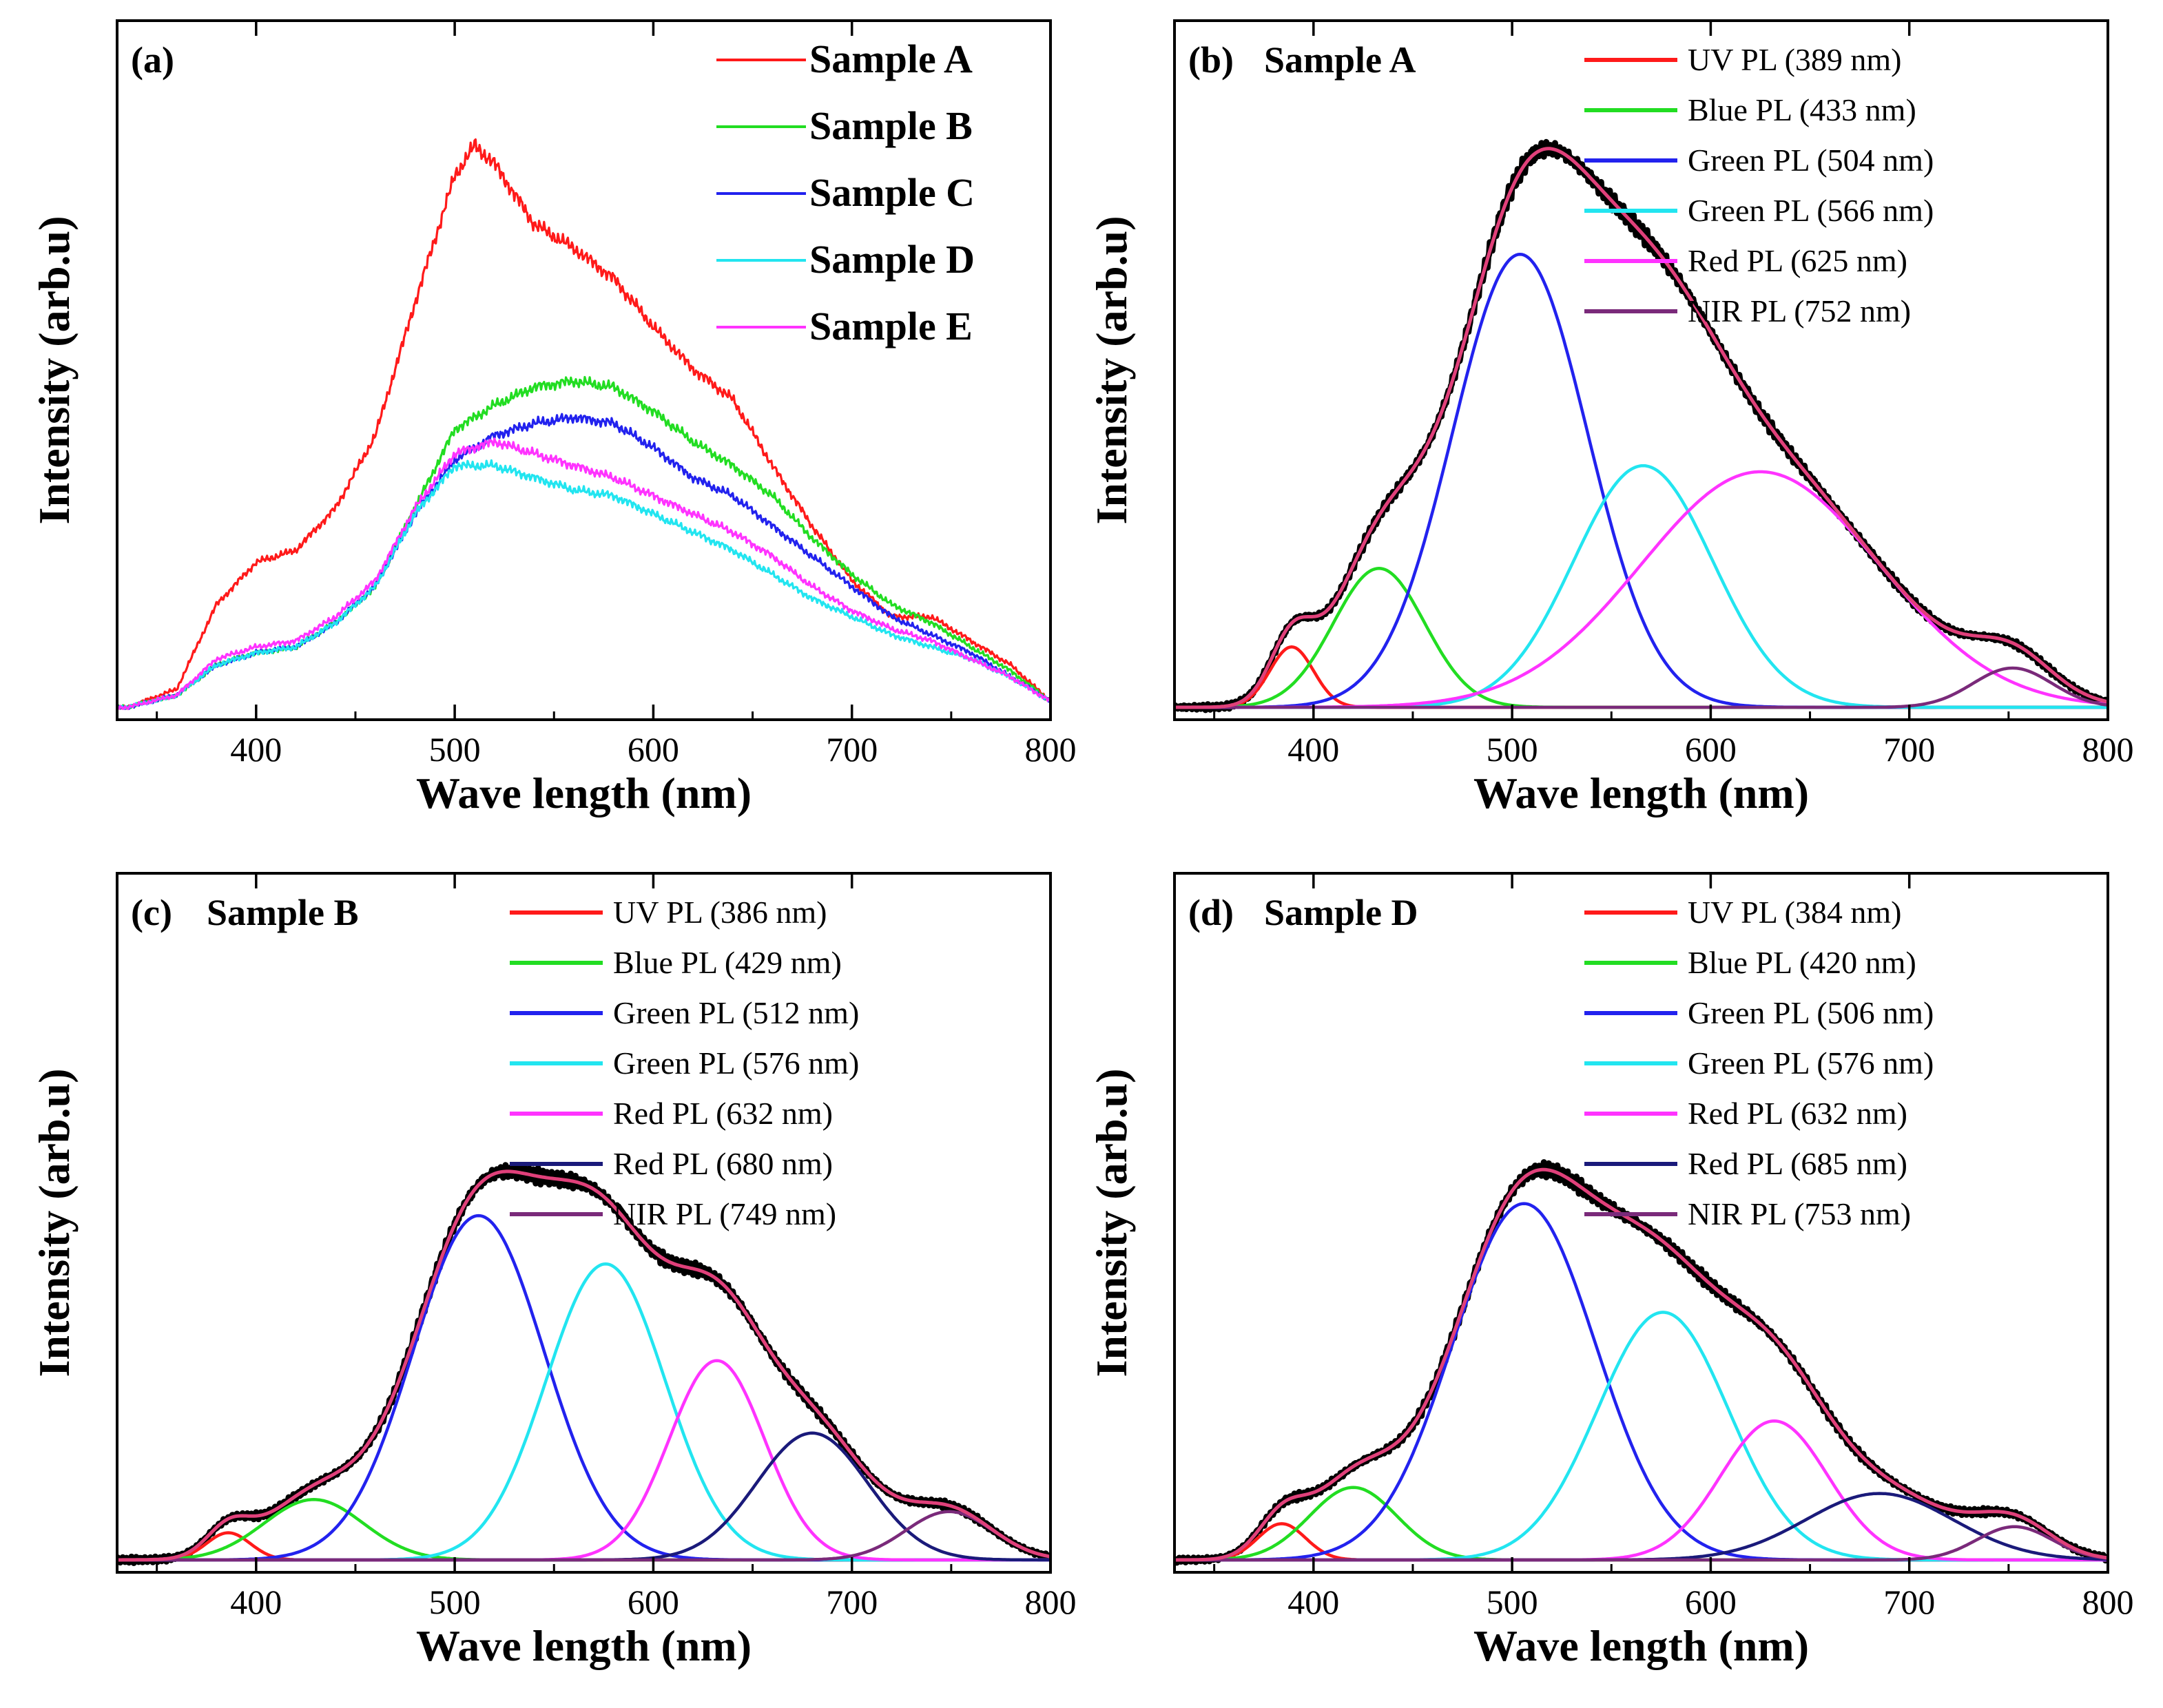  Describe the element at coordinates (584, 584) in the screenshot. I see `series-line-sample-d` at that location.